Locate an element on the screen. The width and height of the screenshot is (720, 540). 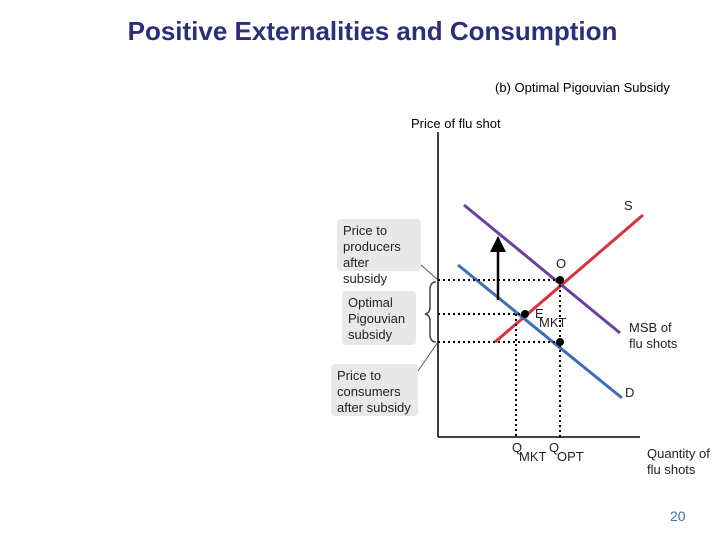
demand-curve is located at coordinates (540, 331).